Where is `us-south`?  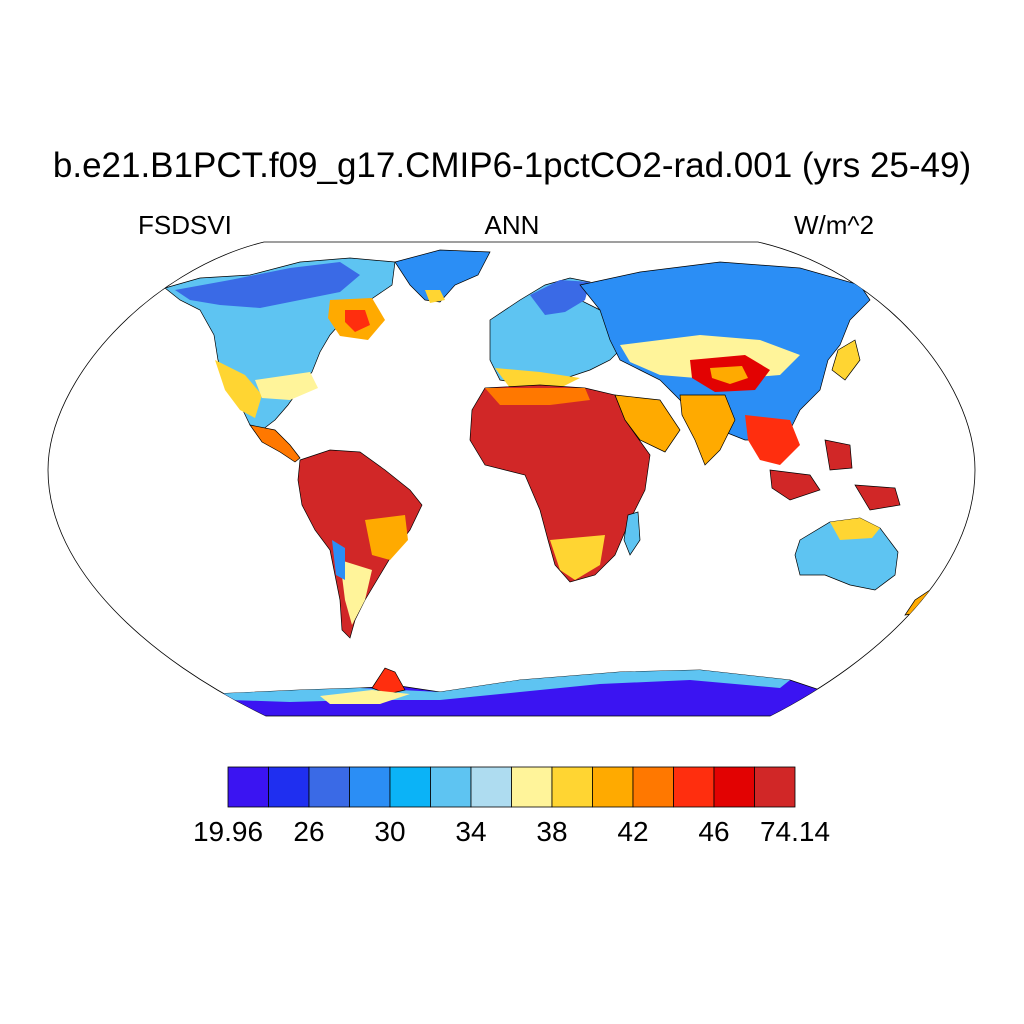 us-south is located at coordinates (286, 386).